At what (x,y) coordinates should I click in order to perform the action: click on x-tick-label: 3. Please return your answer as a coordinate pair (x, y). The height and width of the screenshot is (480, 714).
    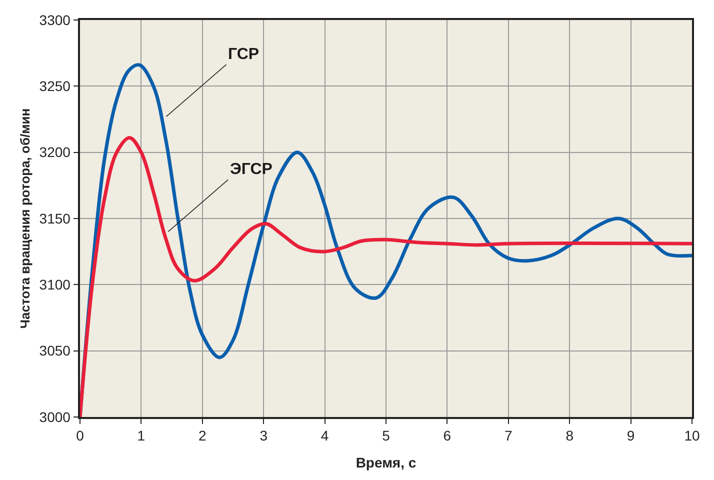
    Looking at the image, I should click on (264, 436).